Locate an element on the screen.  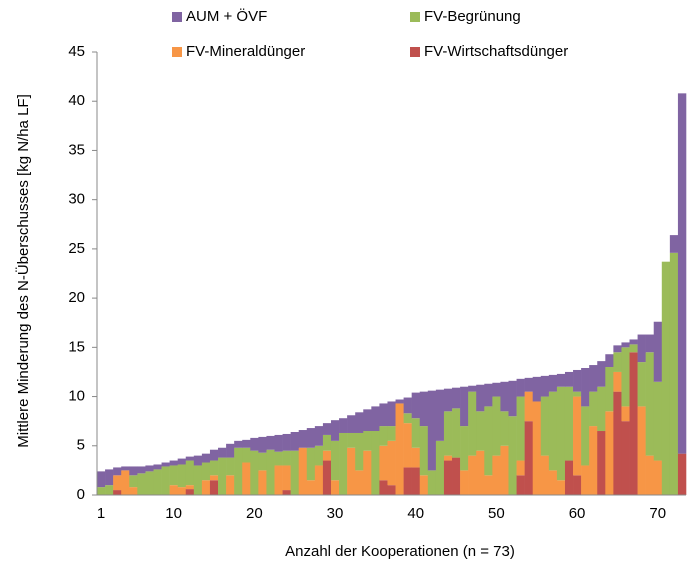
legend-label: FV-Wirtschaftsdünger is located at coordinates (496, 51).